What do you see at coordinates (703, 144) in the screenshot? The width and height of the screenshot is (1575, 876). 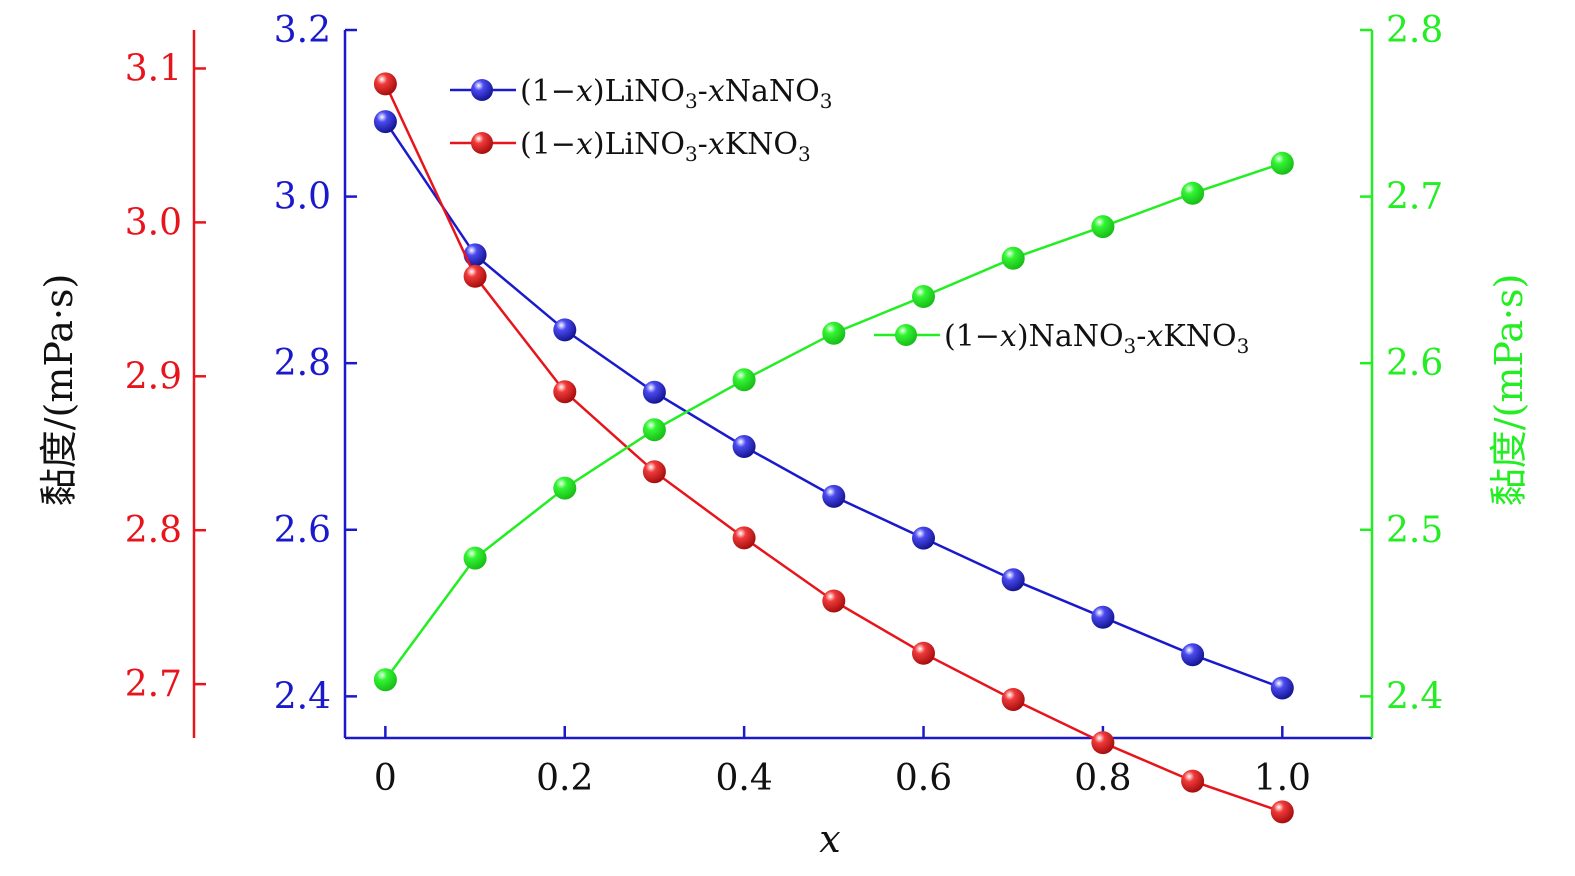 I see `legend-label-lino3-kno3-dash: -` at bounding box center [703, 144].